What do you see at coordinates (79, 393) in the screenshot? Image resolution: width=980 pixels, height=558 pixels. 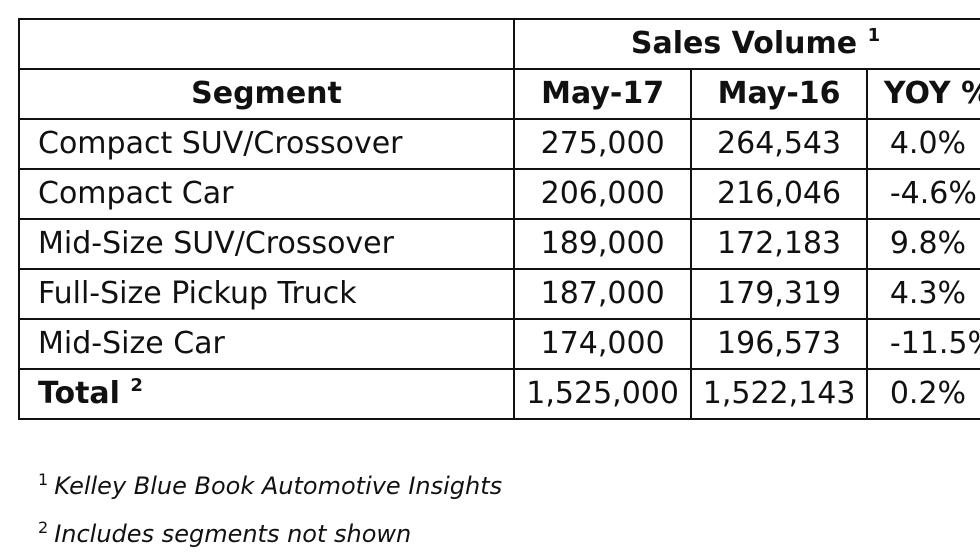 I see `total-label: Total` at bounding box center [79, 393].